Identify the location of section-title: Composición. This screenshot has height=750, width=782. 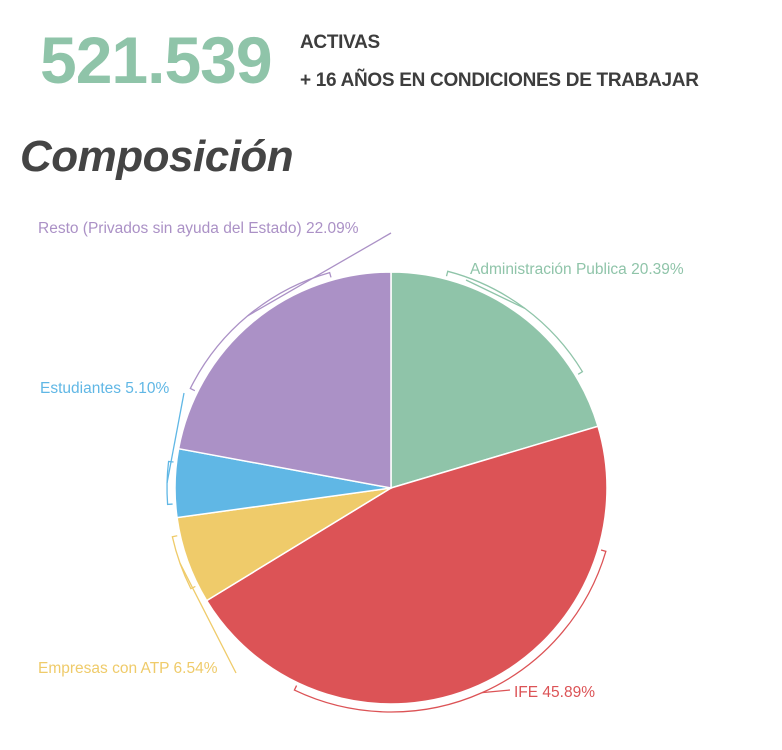
(157, 156).